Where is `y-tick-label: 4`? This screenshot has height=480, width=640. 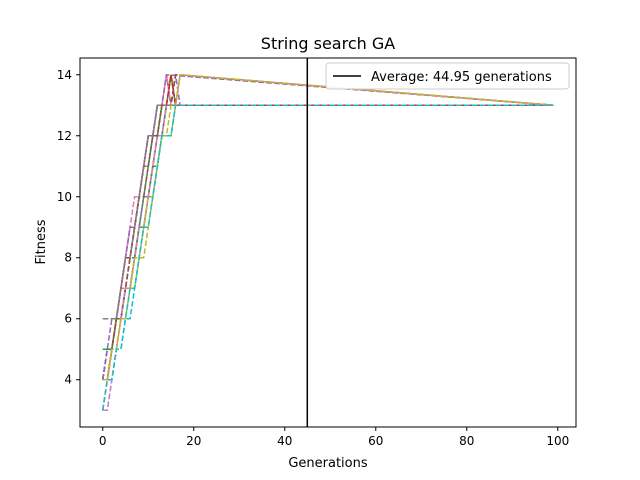
y-tick-label: 4 is located at coordinates (68, 380).